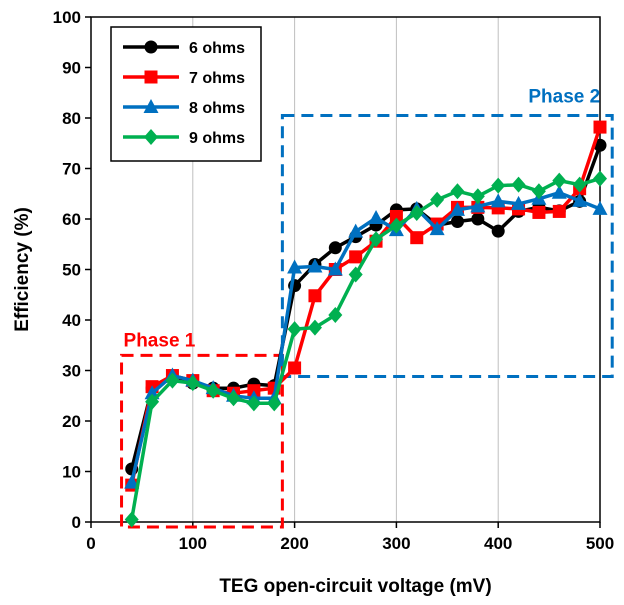 Image resolution: width=624 pixels, height=605 pixels. Describe the element at coordinates (600, 543) in the screenshot. I see `x-tick-label: 500` at that location.